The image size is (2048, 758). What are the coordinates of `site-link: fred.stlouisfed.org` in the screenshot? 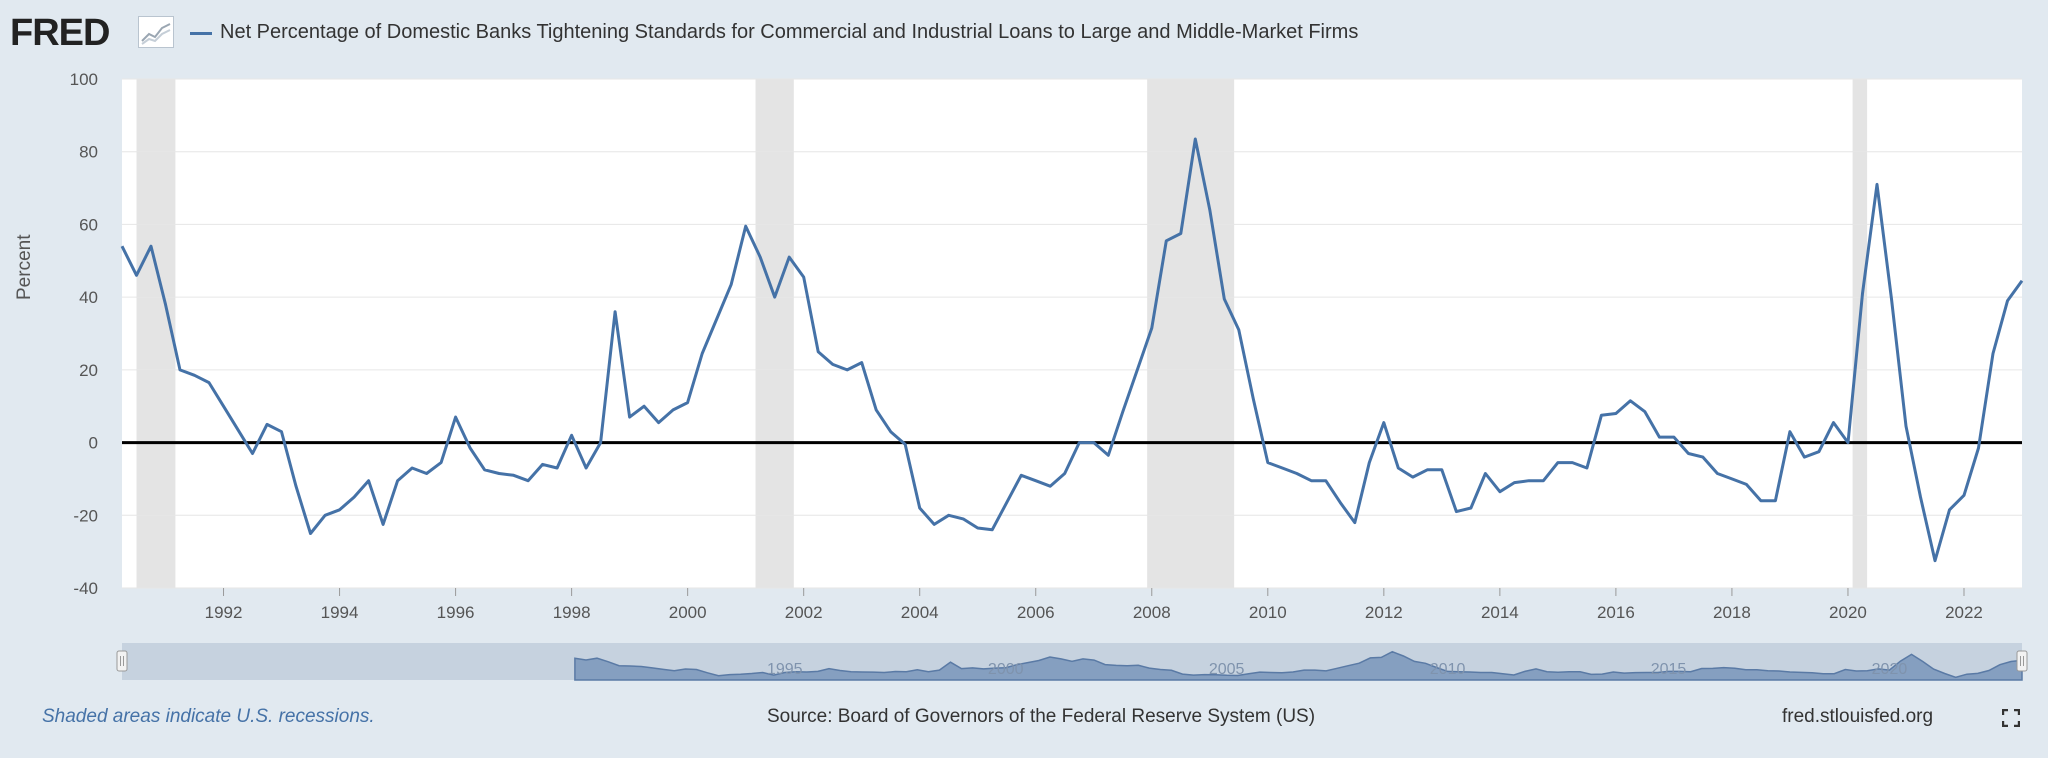 It's located at (1858, 716).